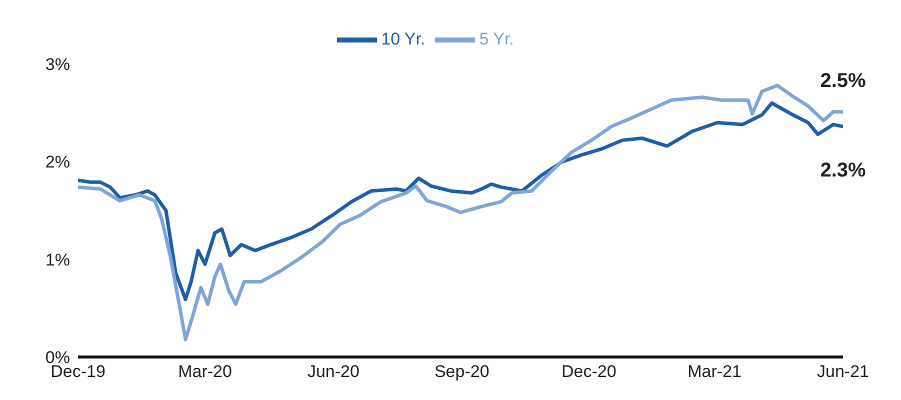 Image resolution: width=901 pixels, height=400 pixels. Describe the element at coordinates (715, 372) in the screenshot. I see `x-tick-label: Mar-21` at that location.